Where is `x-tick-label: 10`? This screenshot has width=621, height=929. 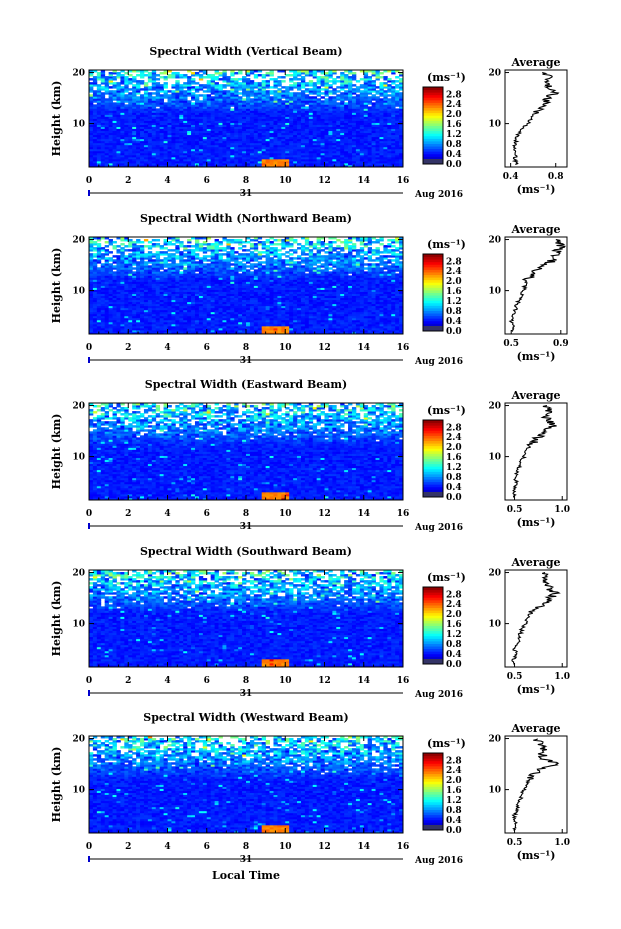 x-tick-label: 10 is located at coordinates (285, 181).